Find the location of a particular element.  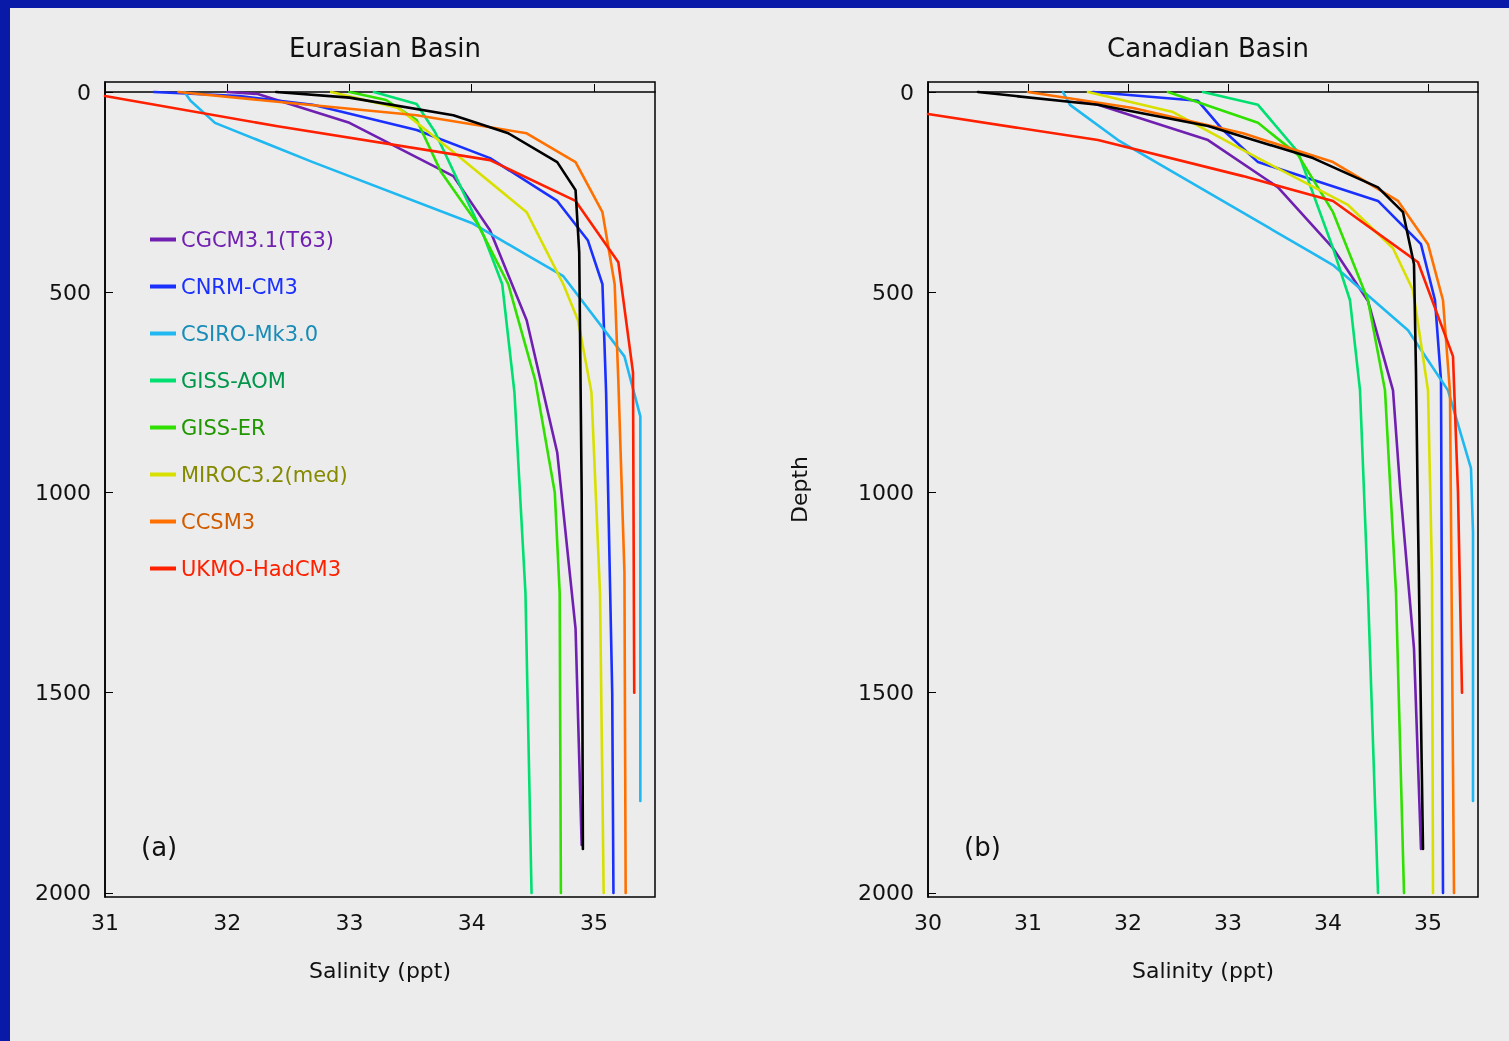

legend-label: CCSM3 is located at coordinates (218, 521).